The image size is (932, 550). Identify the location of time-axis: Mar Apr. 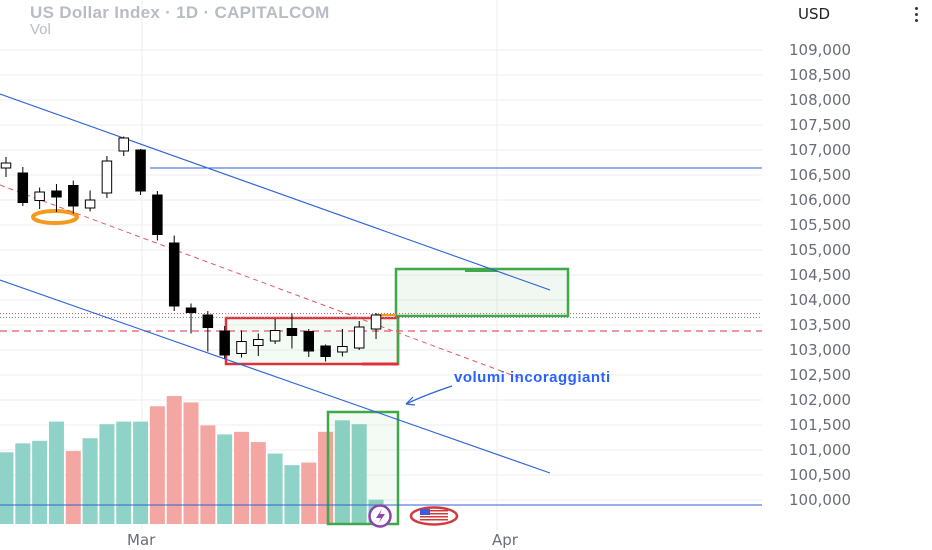
(323, 540).